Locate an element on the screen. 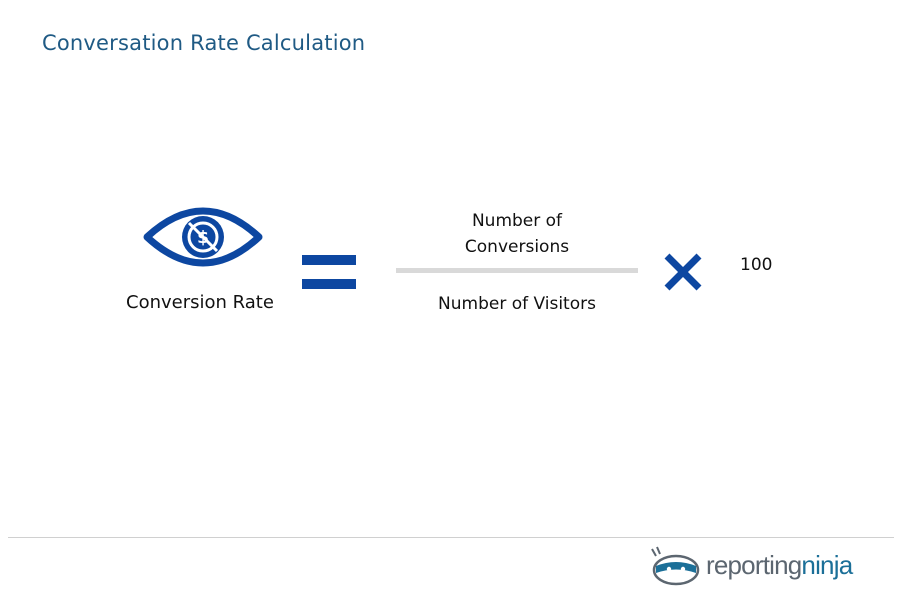 The height and width of the screenshot is (600, 900). eye-dollar-icon: $ is located at coordinates (203, 237).